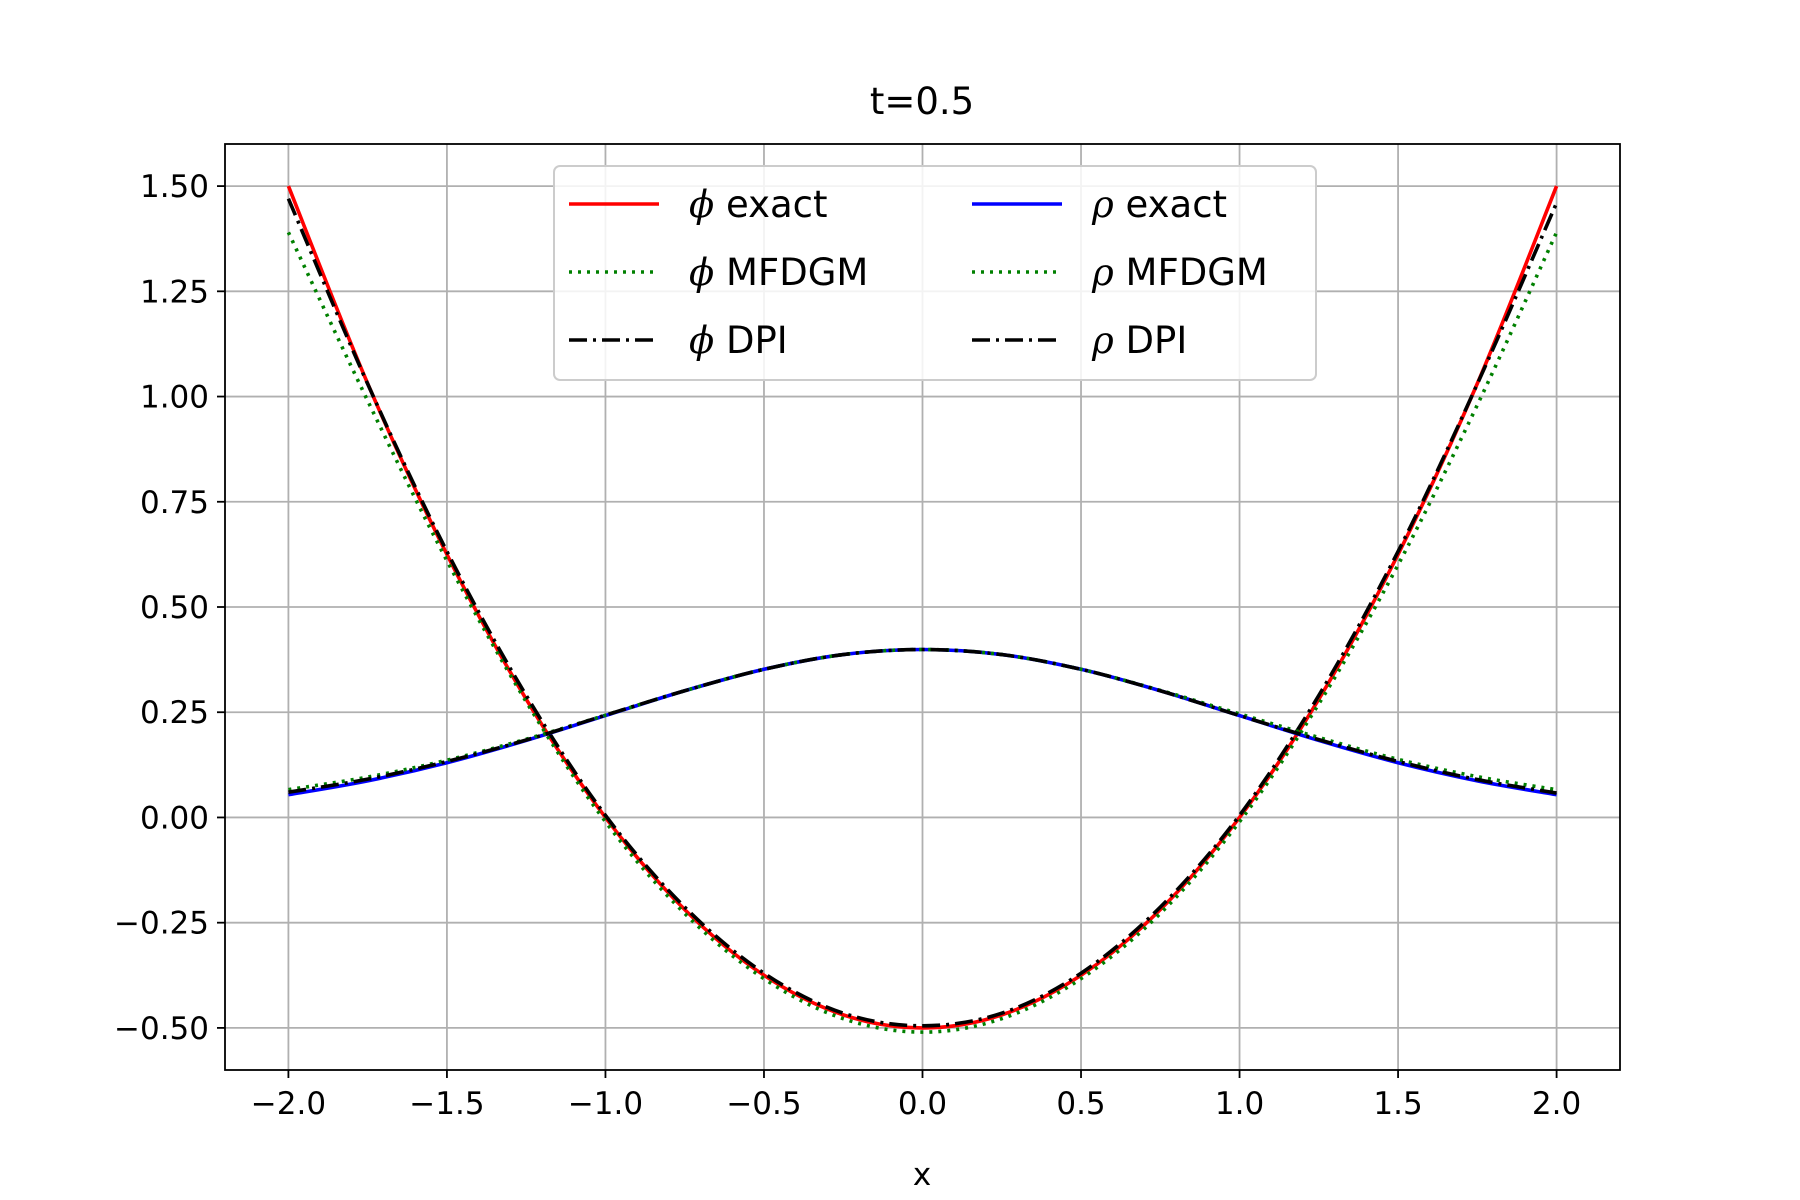 The width and height of the screenshot is (1800, 1200). Describe the element at coordinates (738, 340) in the screenshot. I see `legend-entry-label: ϕ DPI` at that location.